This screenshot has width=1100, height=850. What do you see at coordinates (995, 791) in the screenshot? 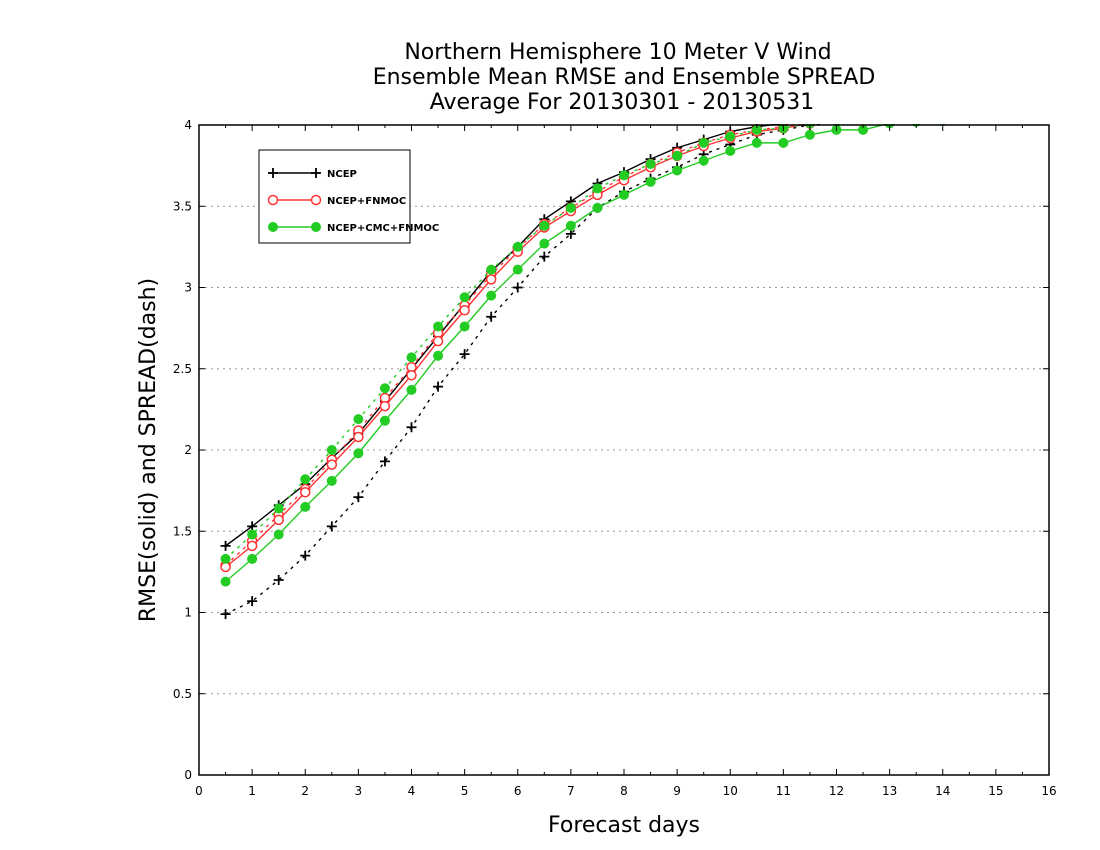
I see `x-tick-label: 15` at bounding box center [995, 791].